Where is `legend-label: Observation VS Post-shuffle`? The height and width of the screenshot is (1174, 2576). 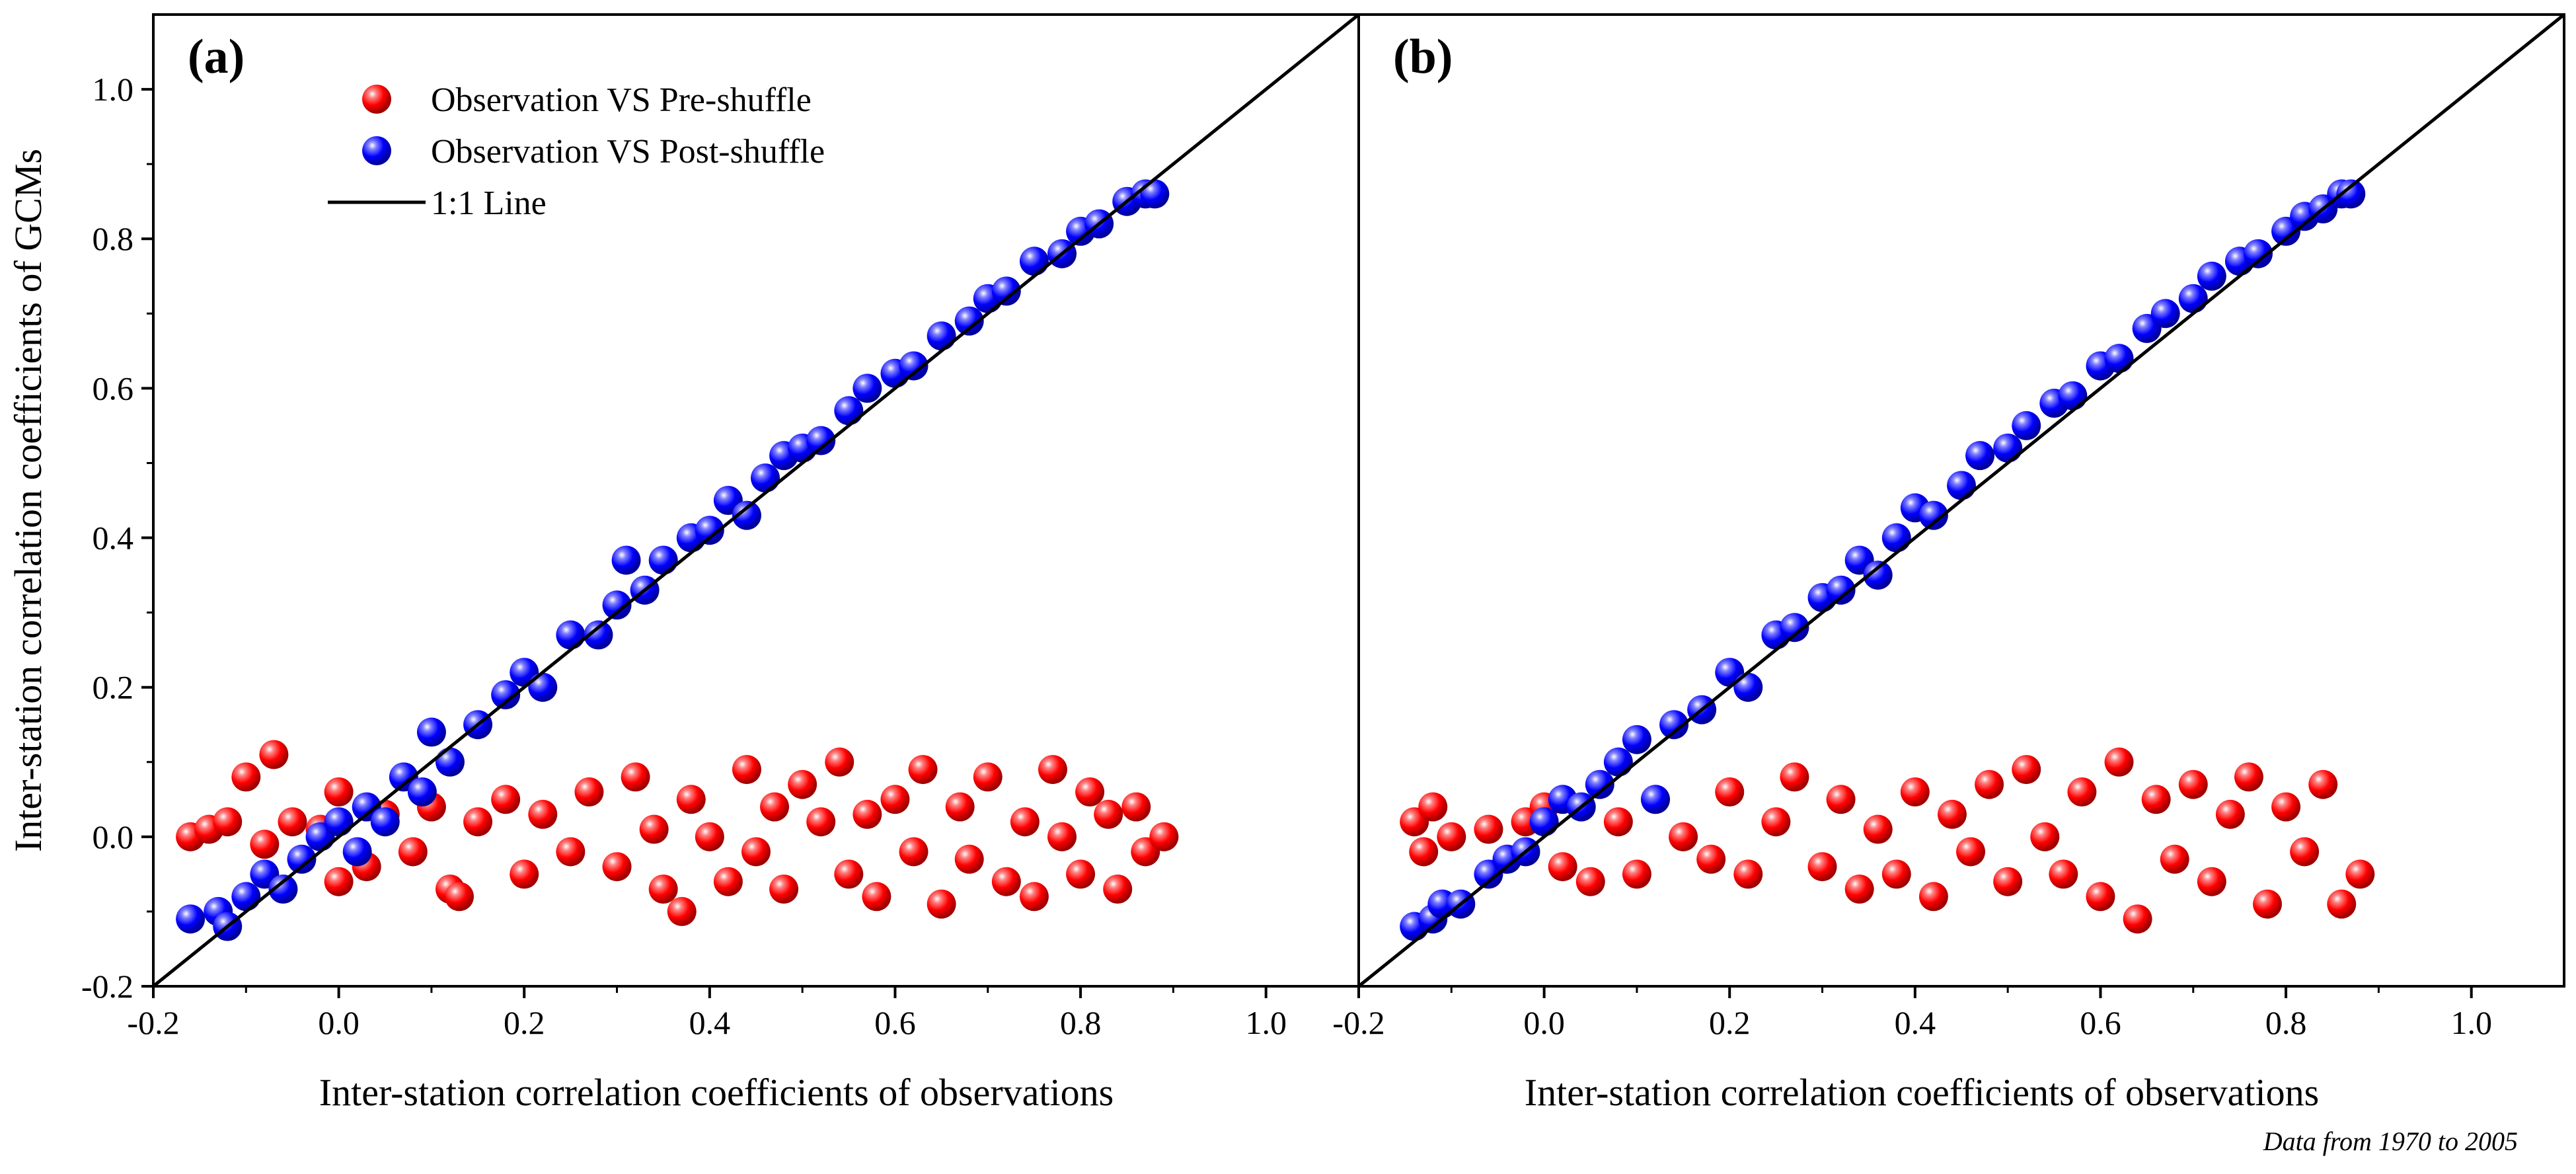
legend-label: Observation VS Post-shuffle is located at coordinates (628, 152).